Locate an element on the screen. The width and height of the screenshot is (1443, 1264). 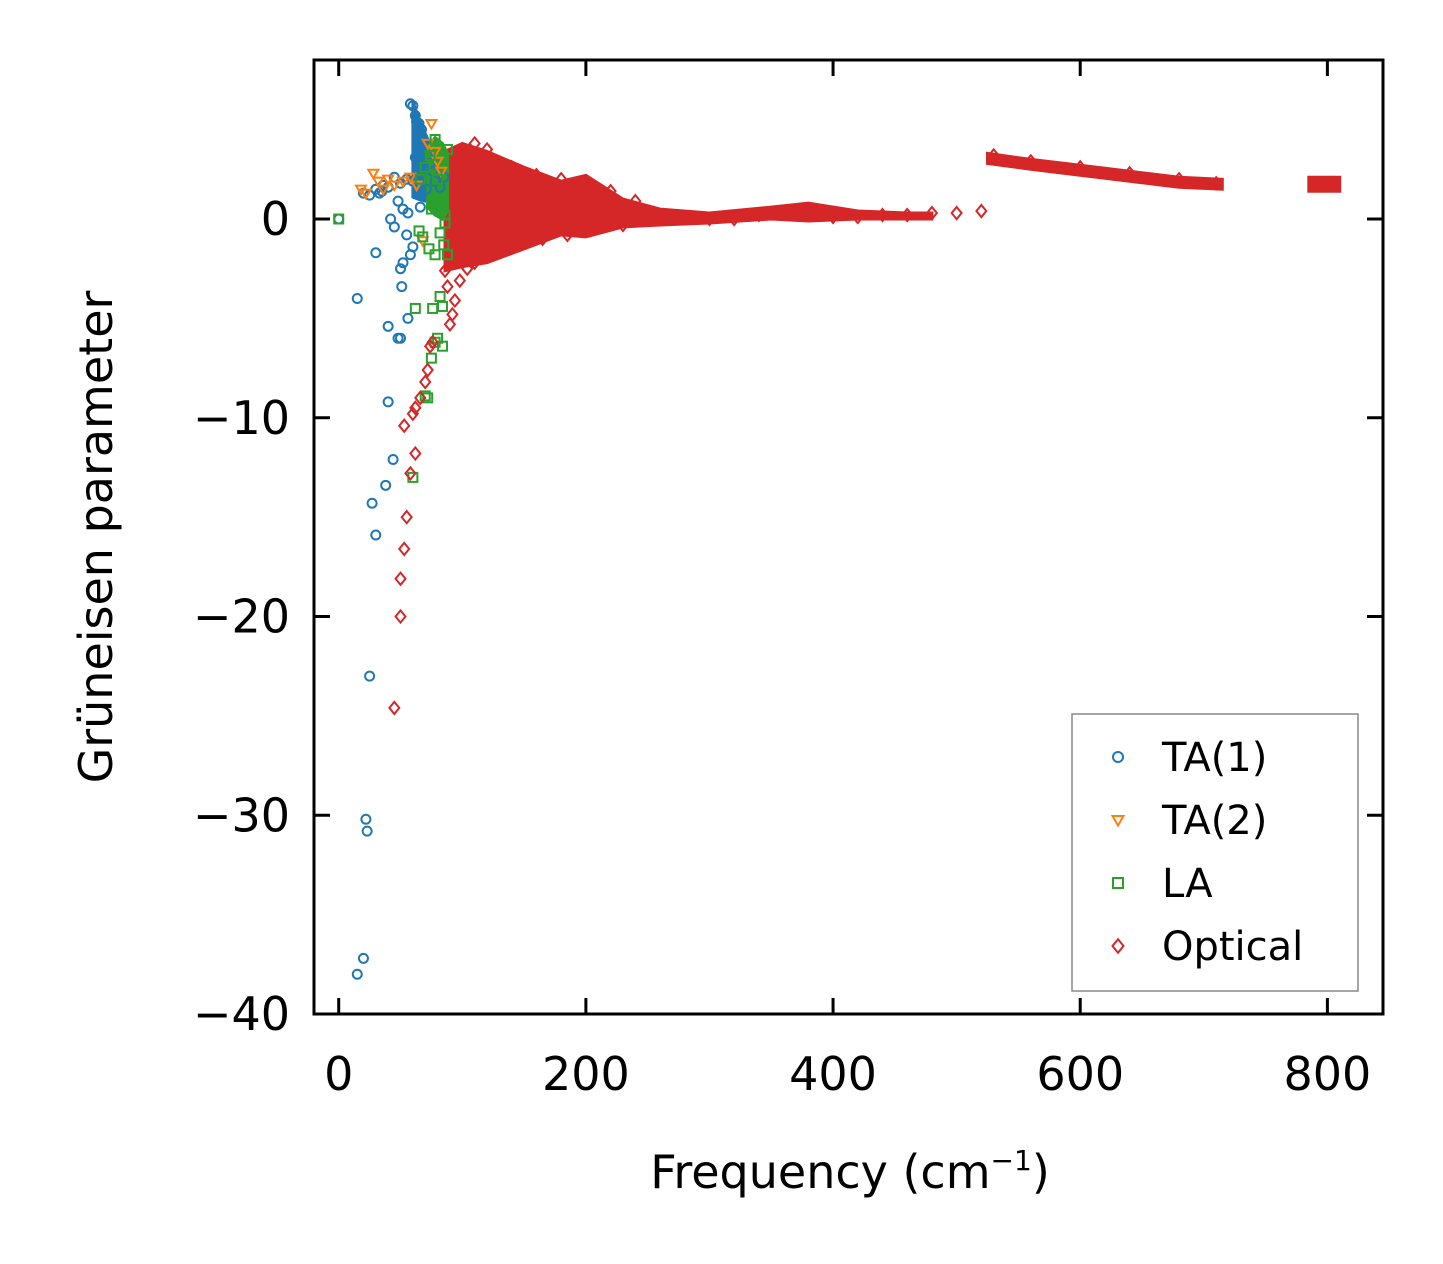
y-tick-label: −20 is located at coordinates (241, 617).